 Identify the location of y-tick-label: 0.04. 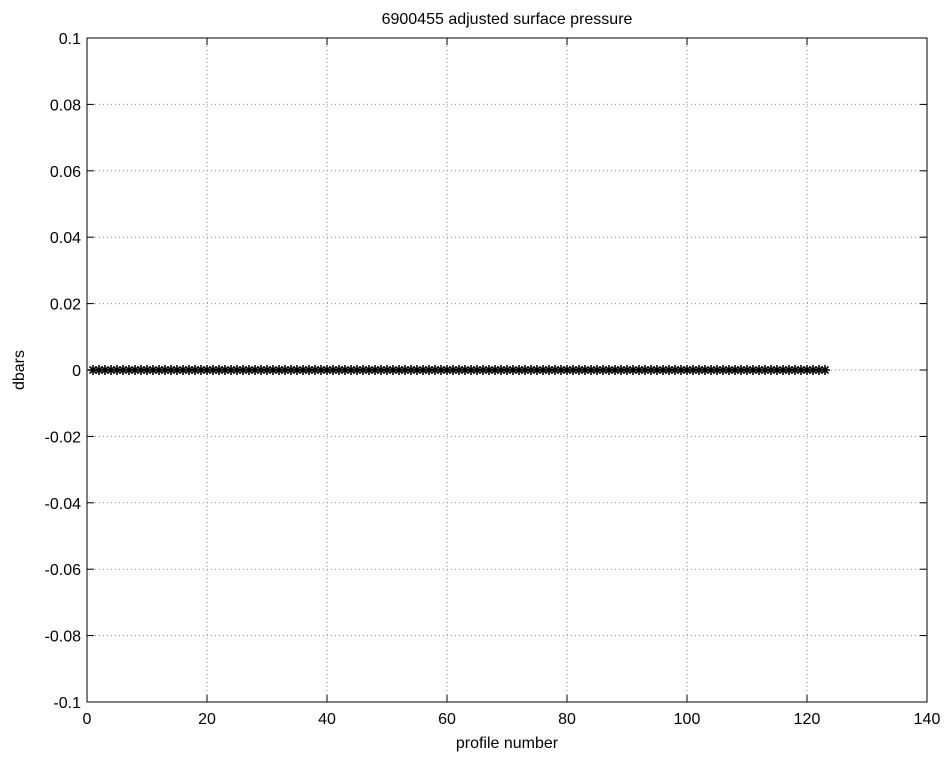
(65, 238).